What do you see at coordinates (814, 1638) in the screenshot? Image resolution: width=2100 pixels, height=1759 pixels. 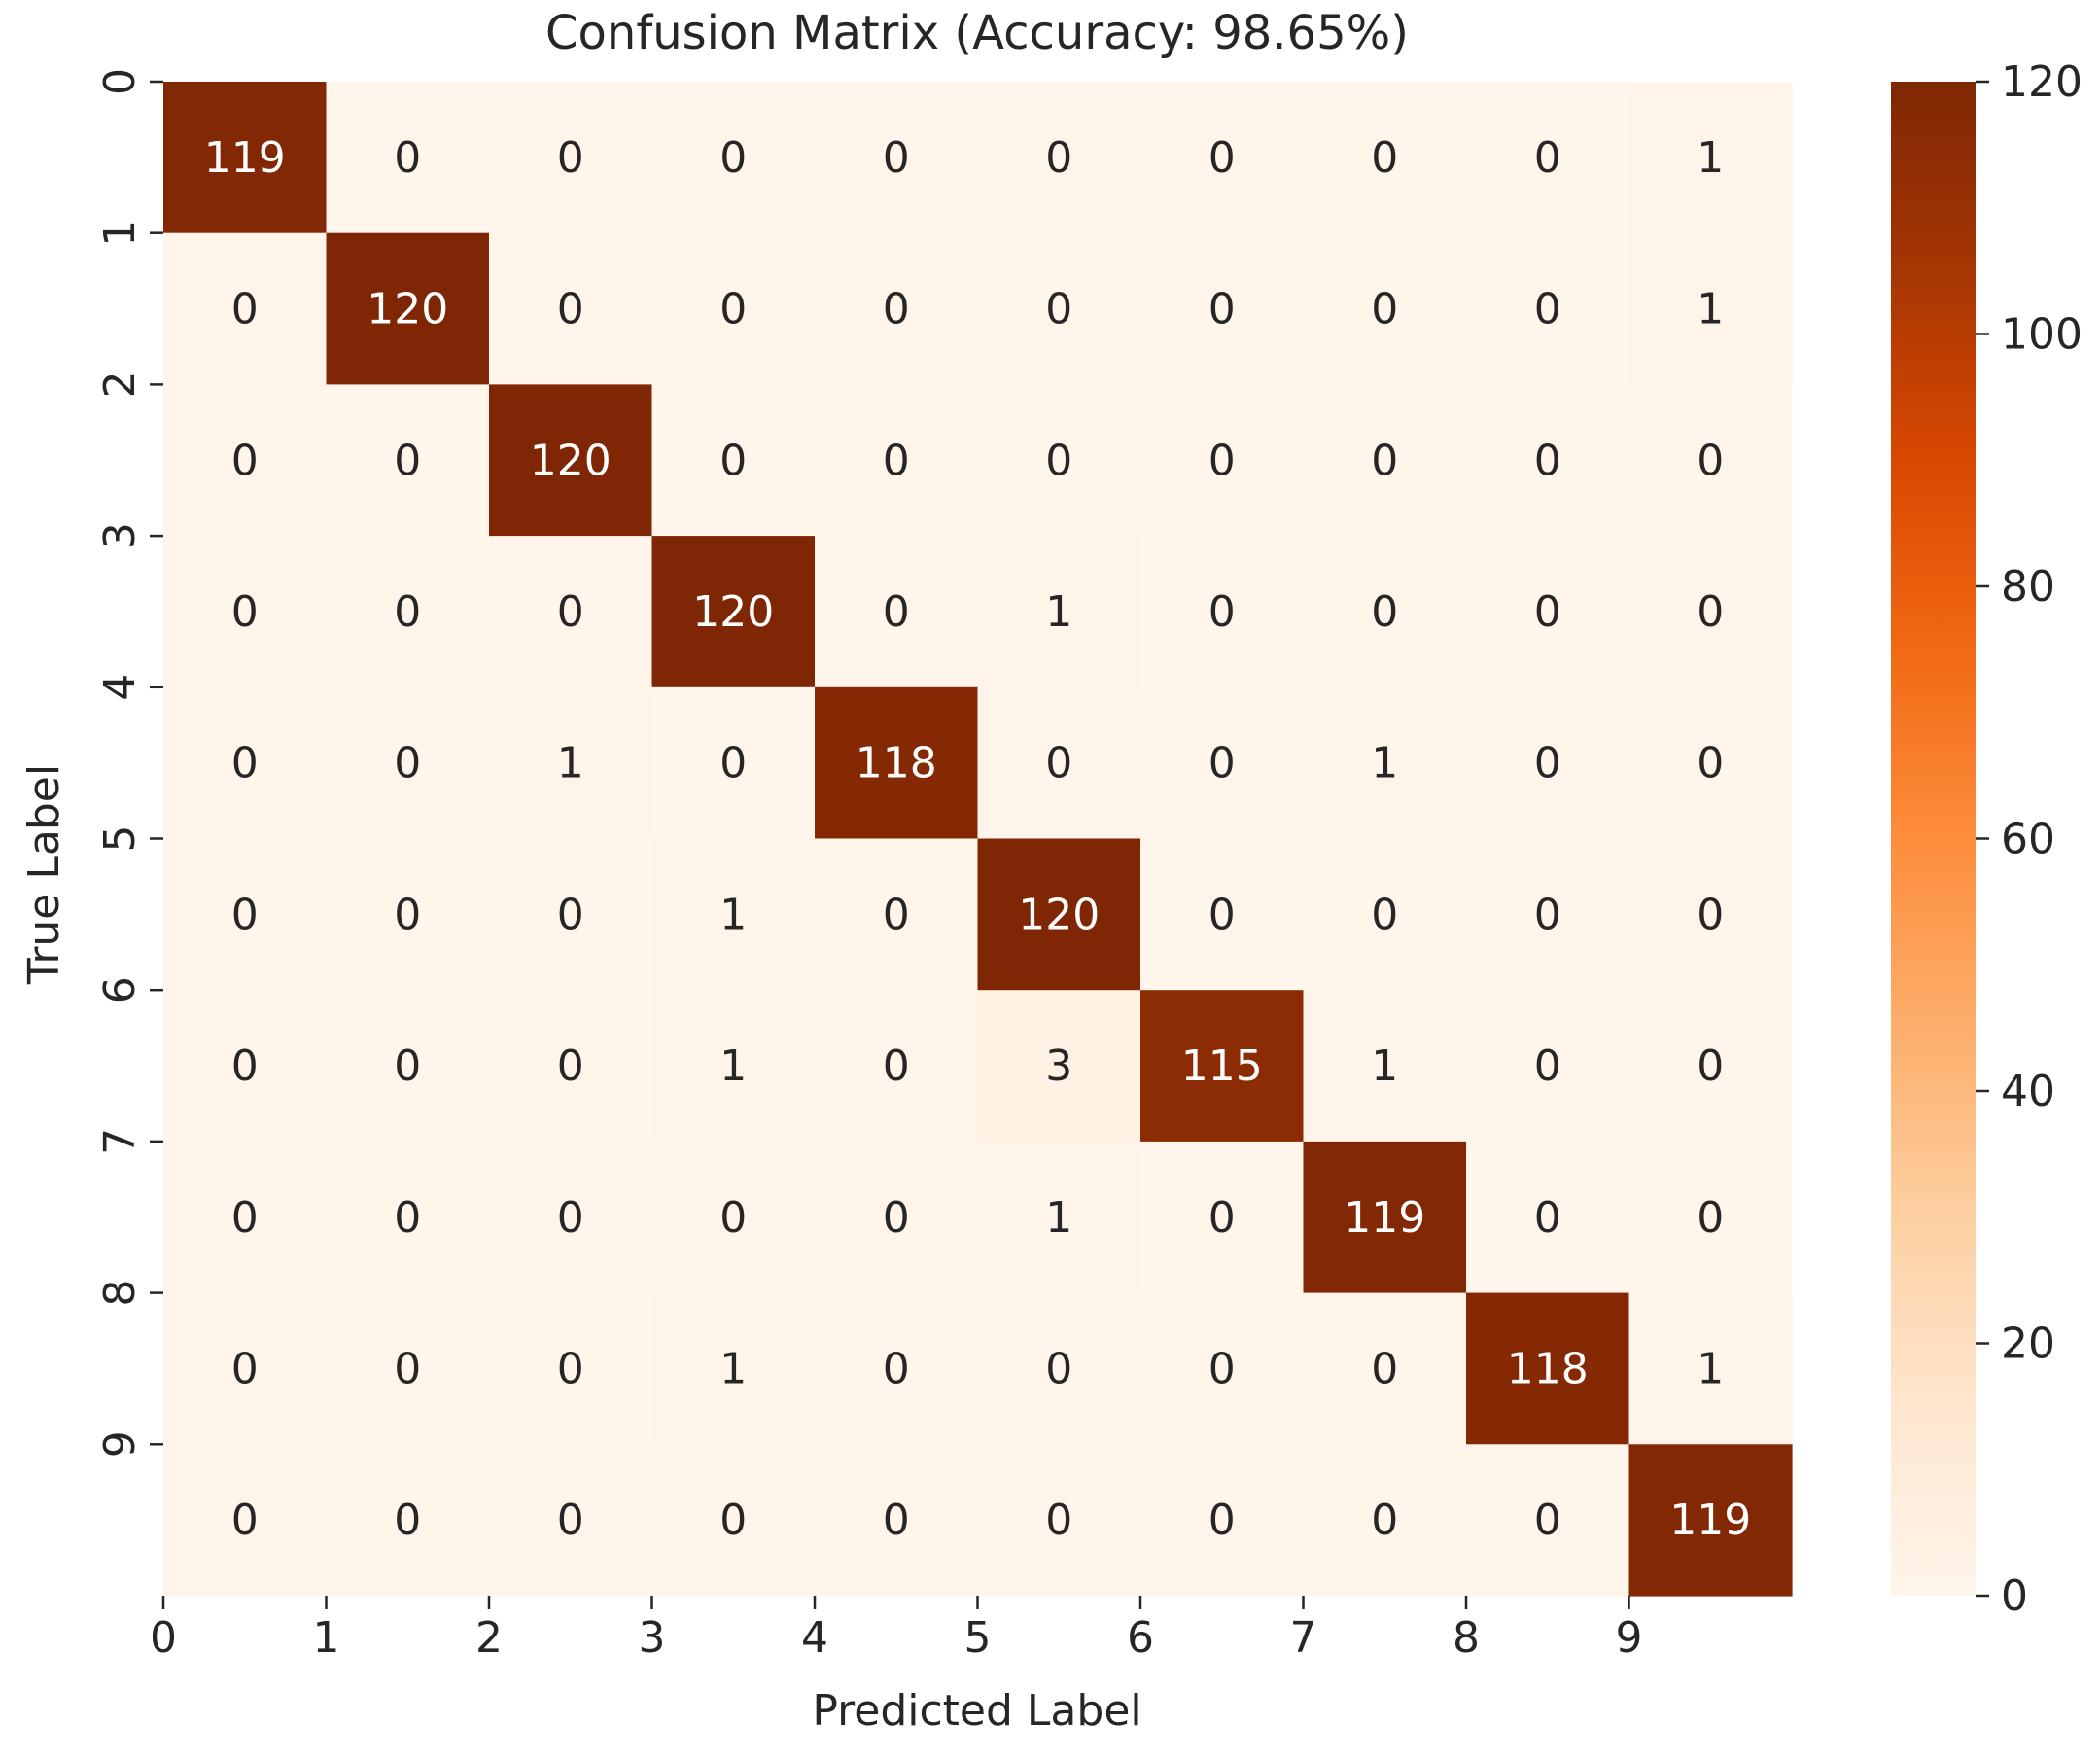 I see `x-tick-label: 4` at bounding box center [814, 1638].